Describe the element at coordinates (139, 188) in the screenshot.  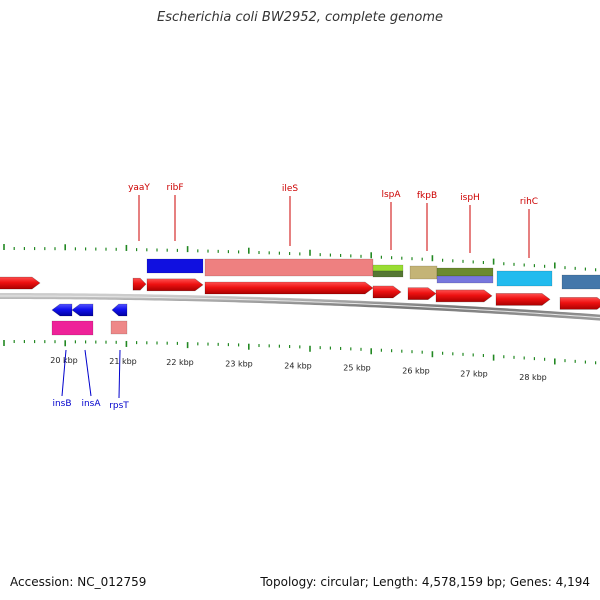
I see `gene-label: yaaY` at that location.